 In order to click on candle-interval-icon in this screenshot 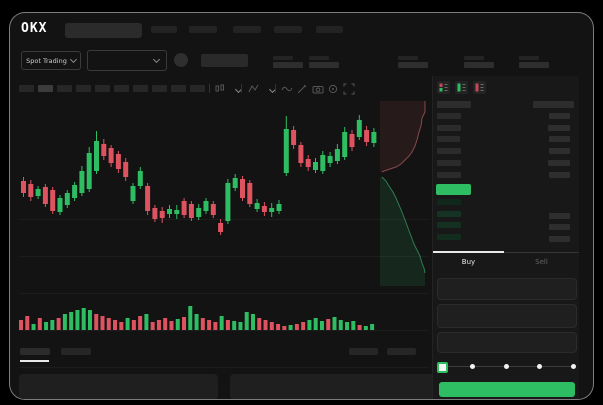, I will do `click(220, 89)`.